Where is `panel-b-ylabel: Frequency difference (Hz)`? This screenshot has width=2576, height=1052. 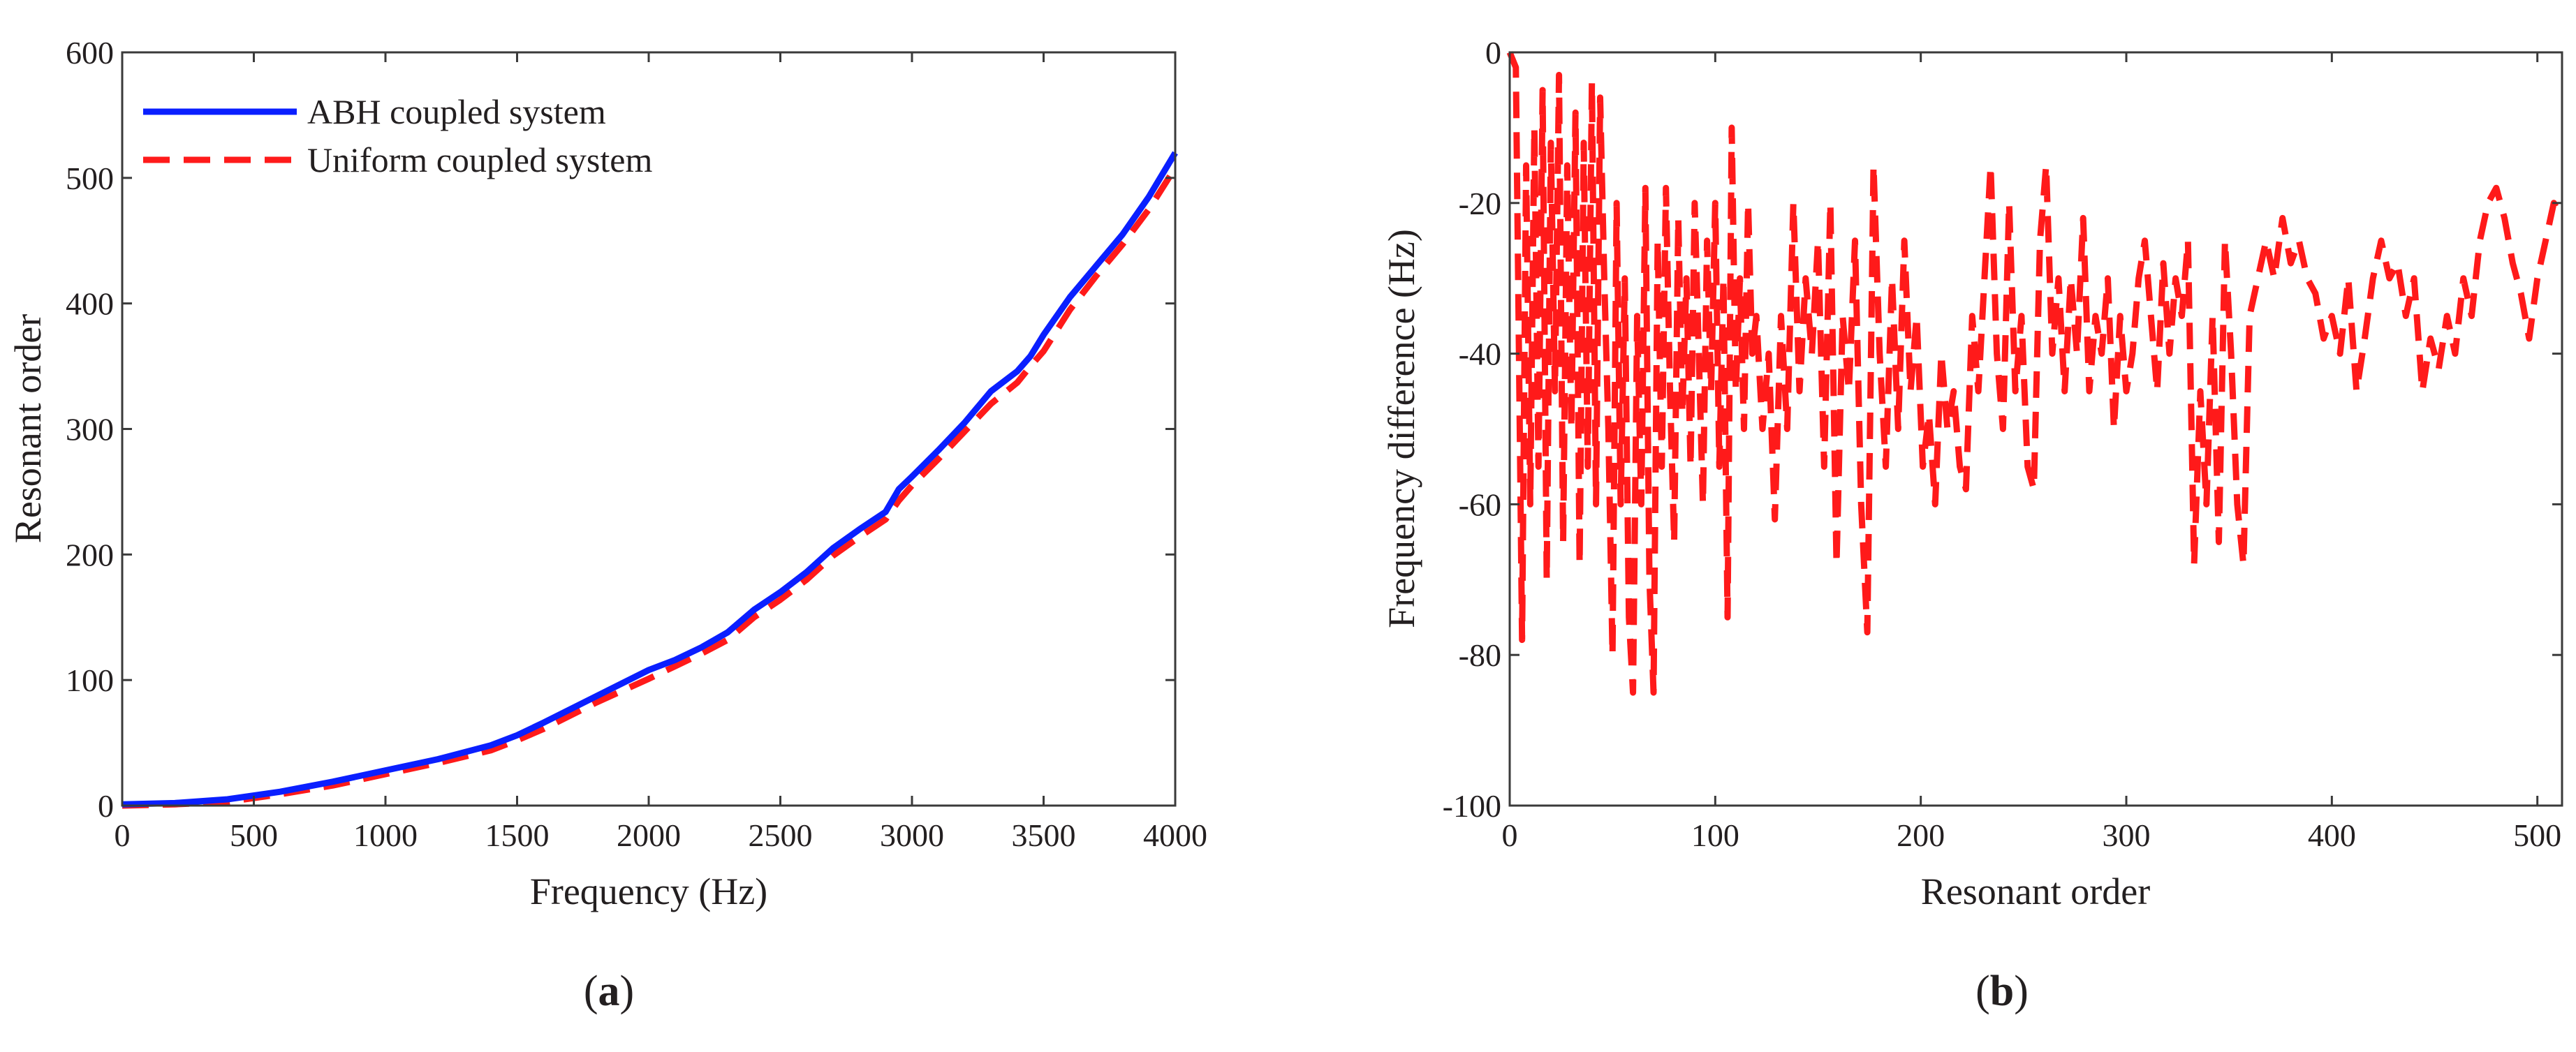
panel-b-ylabel: Frequency difference (Hz) is located at coordinates (1401, 428).